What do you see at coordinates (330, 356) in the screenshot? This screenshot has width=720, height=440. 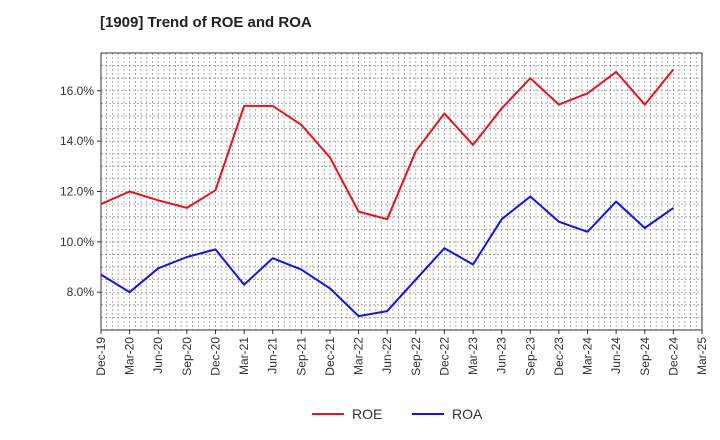 I see `x-tick-label: Dec-21` at bounding box center [330, 356].